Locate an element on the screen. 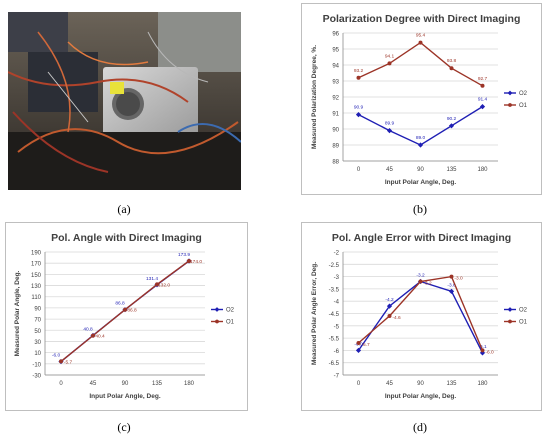 This screenshot has width=550, height=436. data-label: -3.6 is located at coordinates (451, 285).